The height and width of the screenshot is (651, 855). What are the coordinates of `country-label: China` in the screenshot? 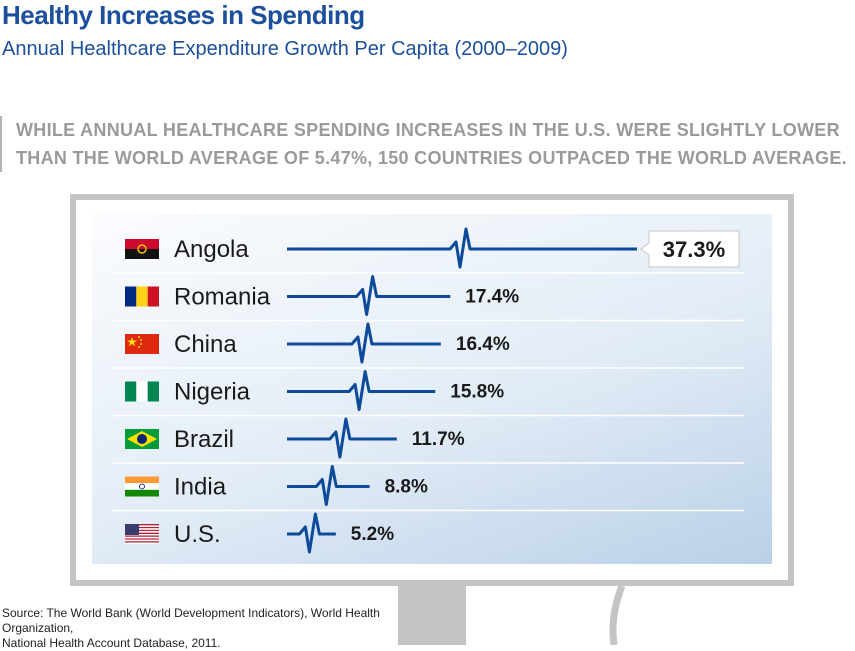 It's located at (205, 344).